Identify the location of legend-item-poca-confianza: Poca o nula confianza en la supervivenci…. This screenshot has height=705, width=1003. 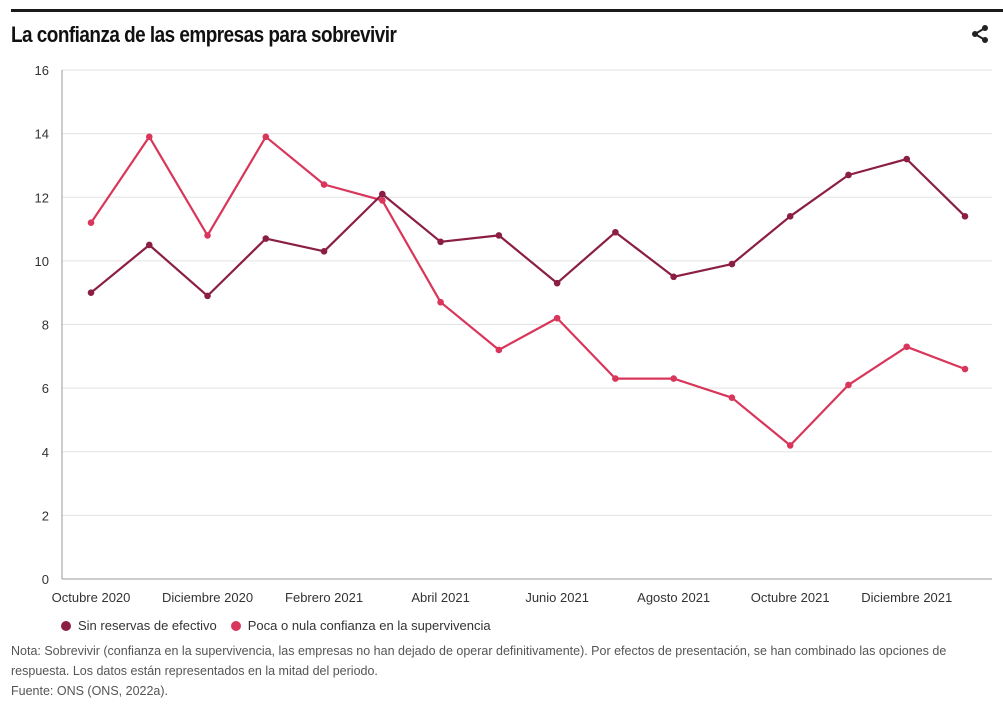
(360, 625).